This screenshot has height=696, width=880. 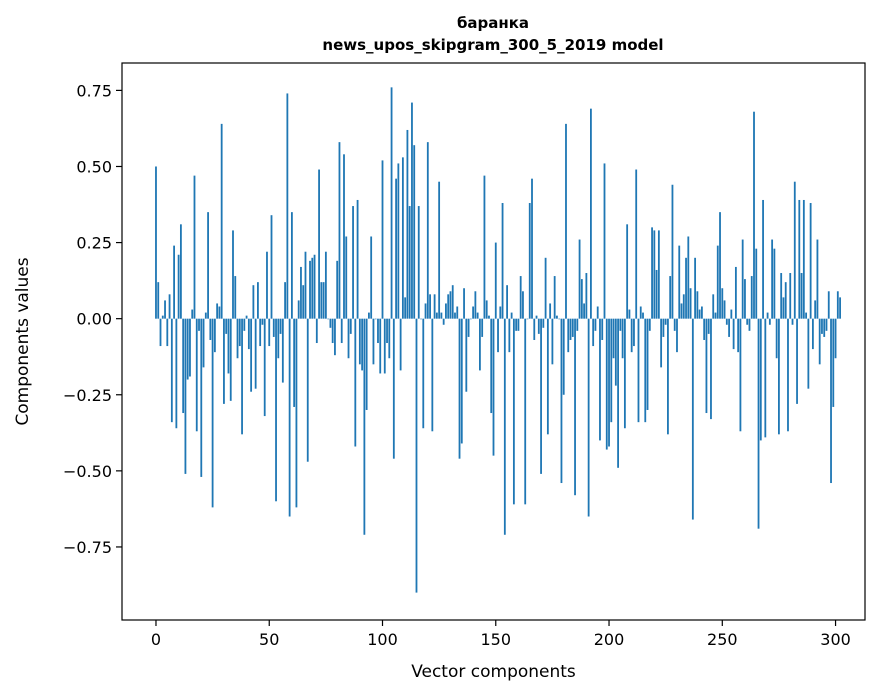 I want to click on x-tick-label: 100, so click(x=382, y=639).